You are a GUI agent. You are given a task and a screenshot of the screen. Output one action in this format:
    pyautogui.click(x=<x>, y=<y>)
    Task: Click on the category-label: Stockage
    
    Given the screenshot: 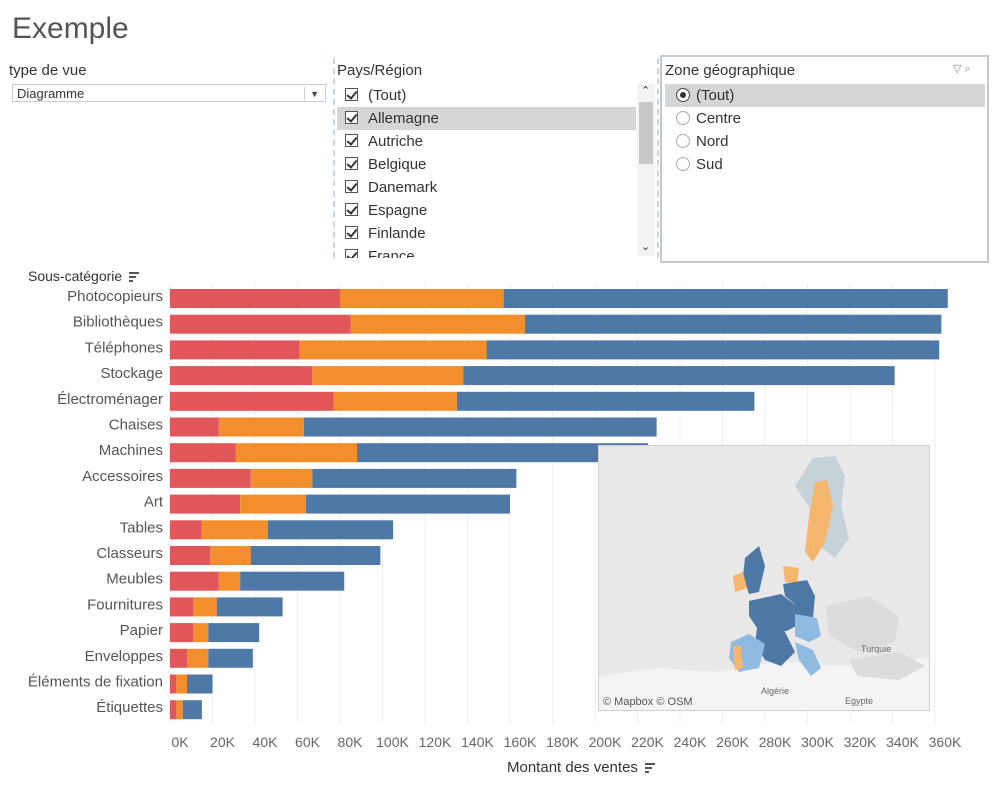 What is the action you would take?
    pyautogui.click(x=131, y=373)
    